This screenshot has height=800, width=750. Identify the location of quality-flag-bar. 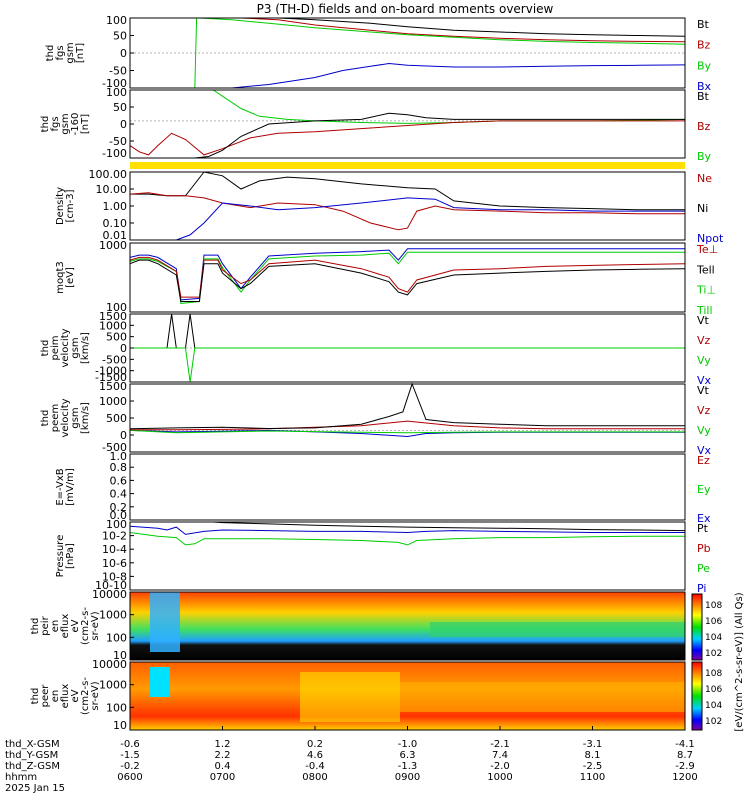
(407, 165).